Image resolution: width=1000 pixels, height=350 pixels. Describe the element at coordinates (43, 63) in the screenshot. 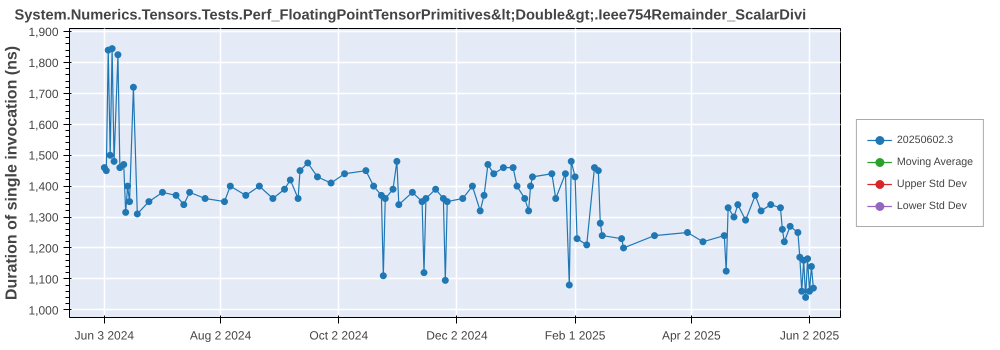

I see `y-tick-label: 1,800` at that location.